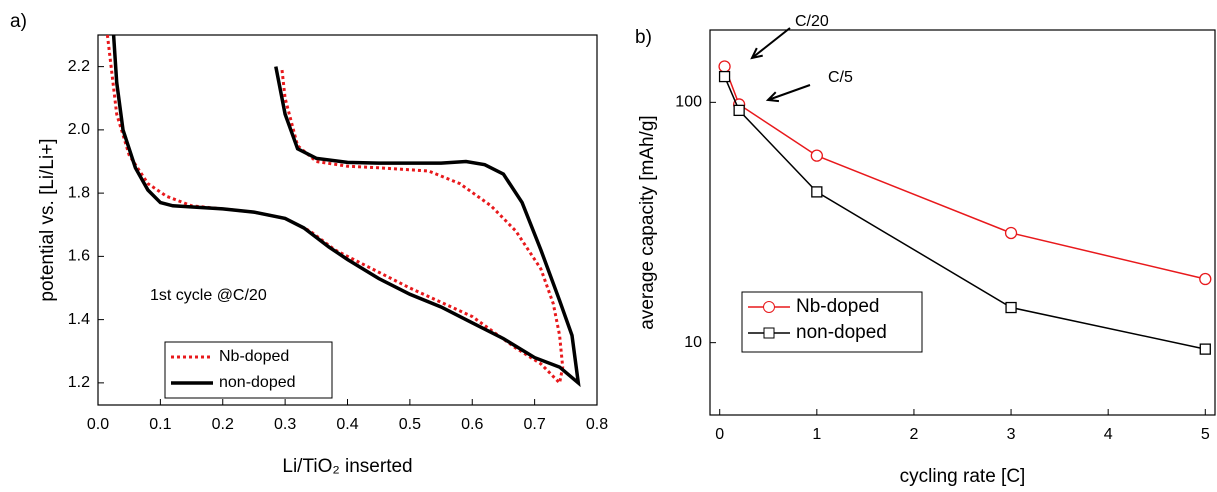  I want to click on x-tick-label: 3, so click(1011, 434).